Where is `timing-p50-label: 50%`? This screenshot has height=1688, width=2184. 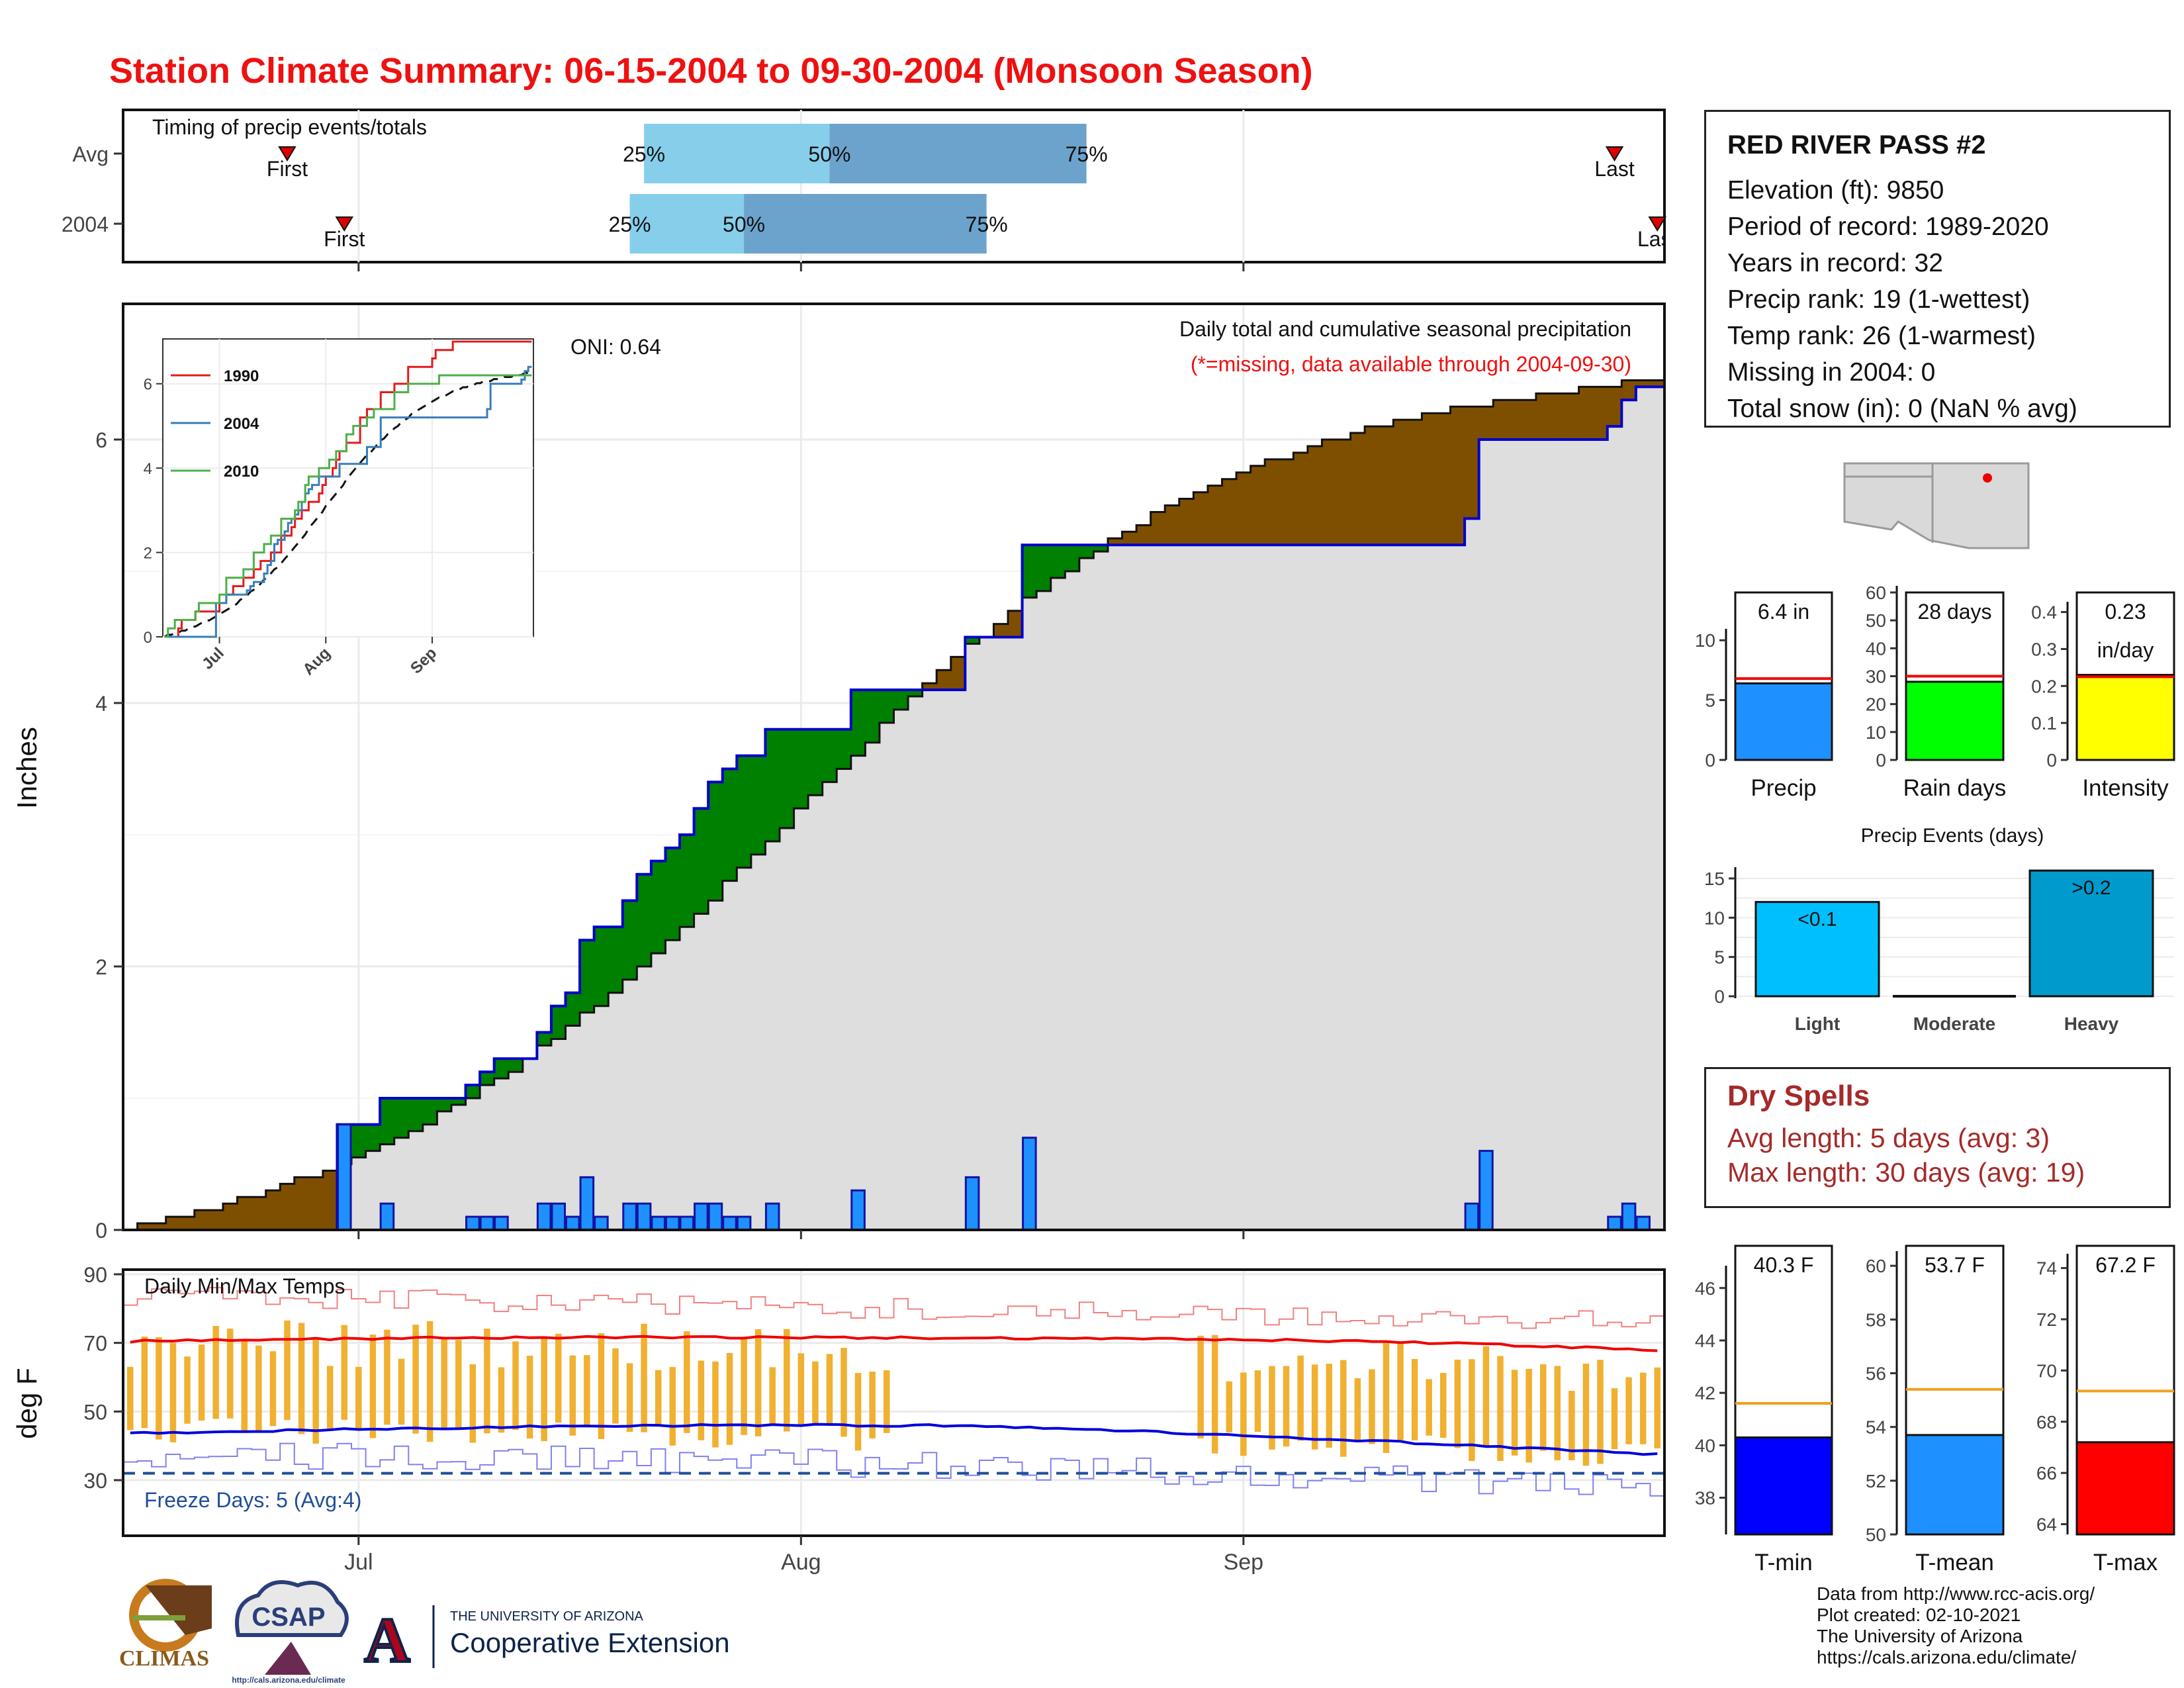
timing-p50-label: 50% is located at coordinates (829, 154).